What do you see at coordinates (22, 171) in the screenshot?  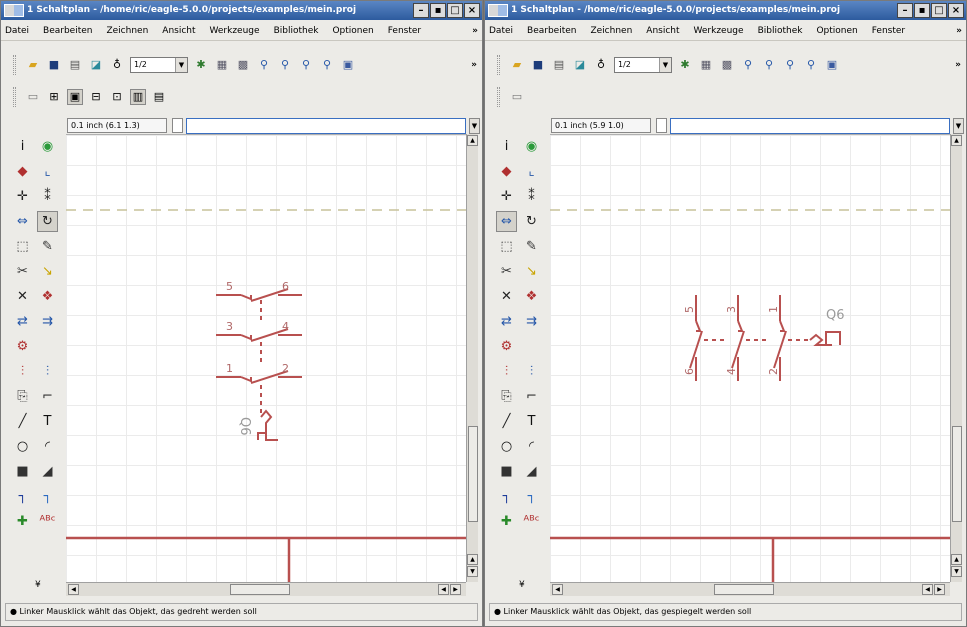 I see `display-icon: ◆` at bounding box center [22, 171].